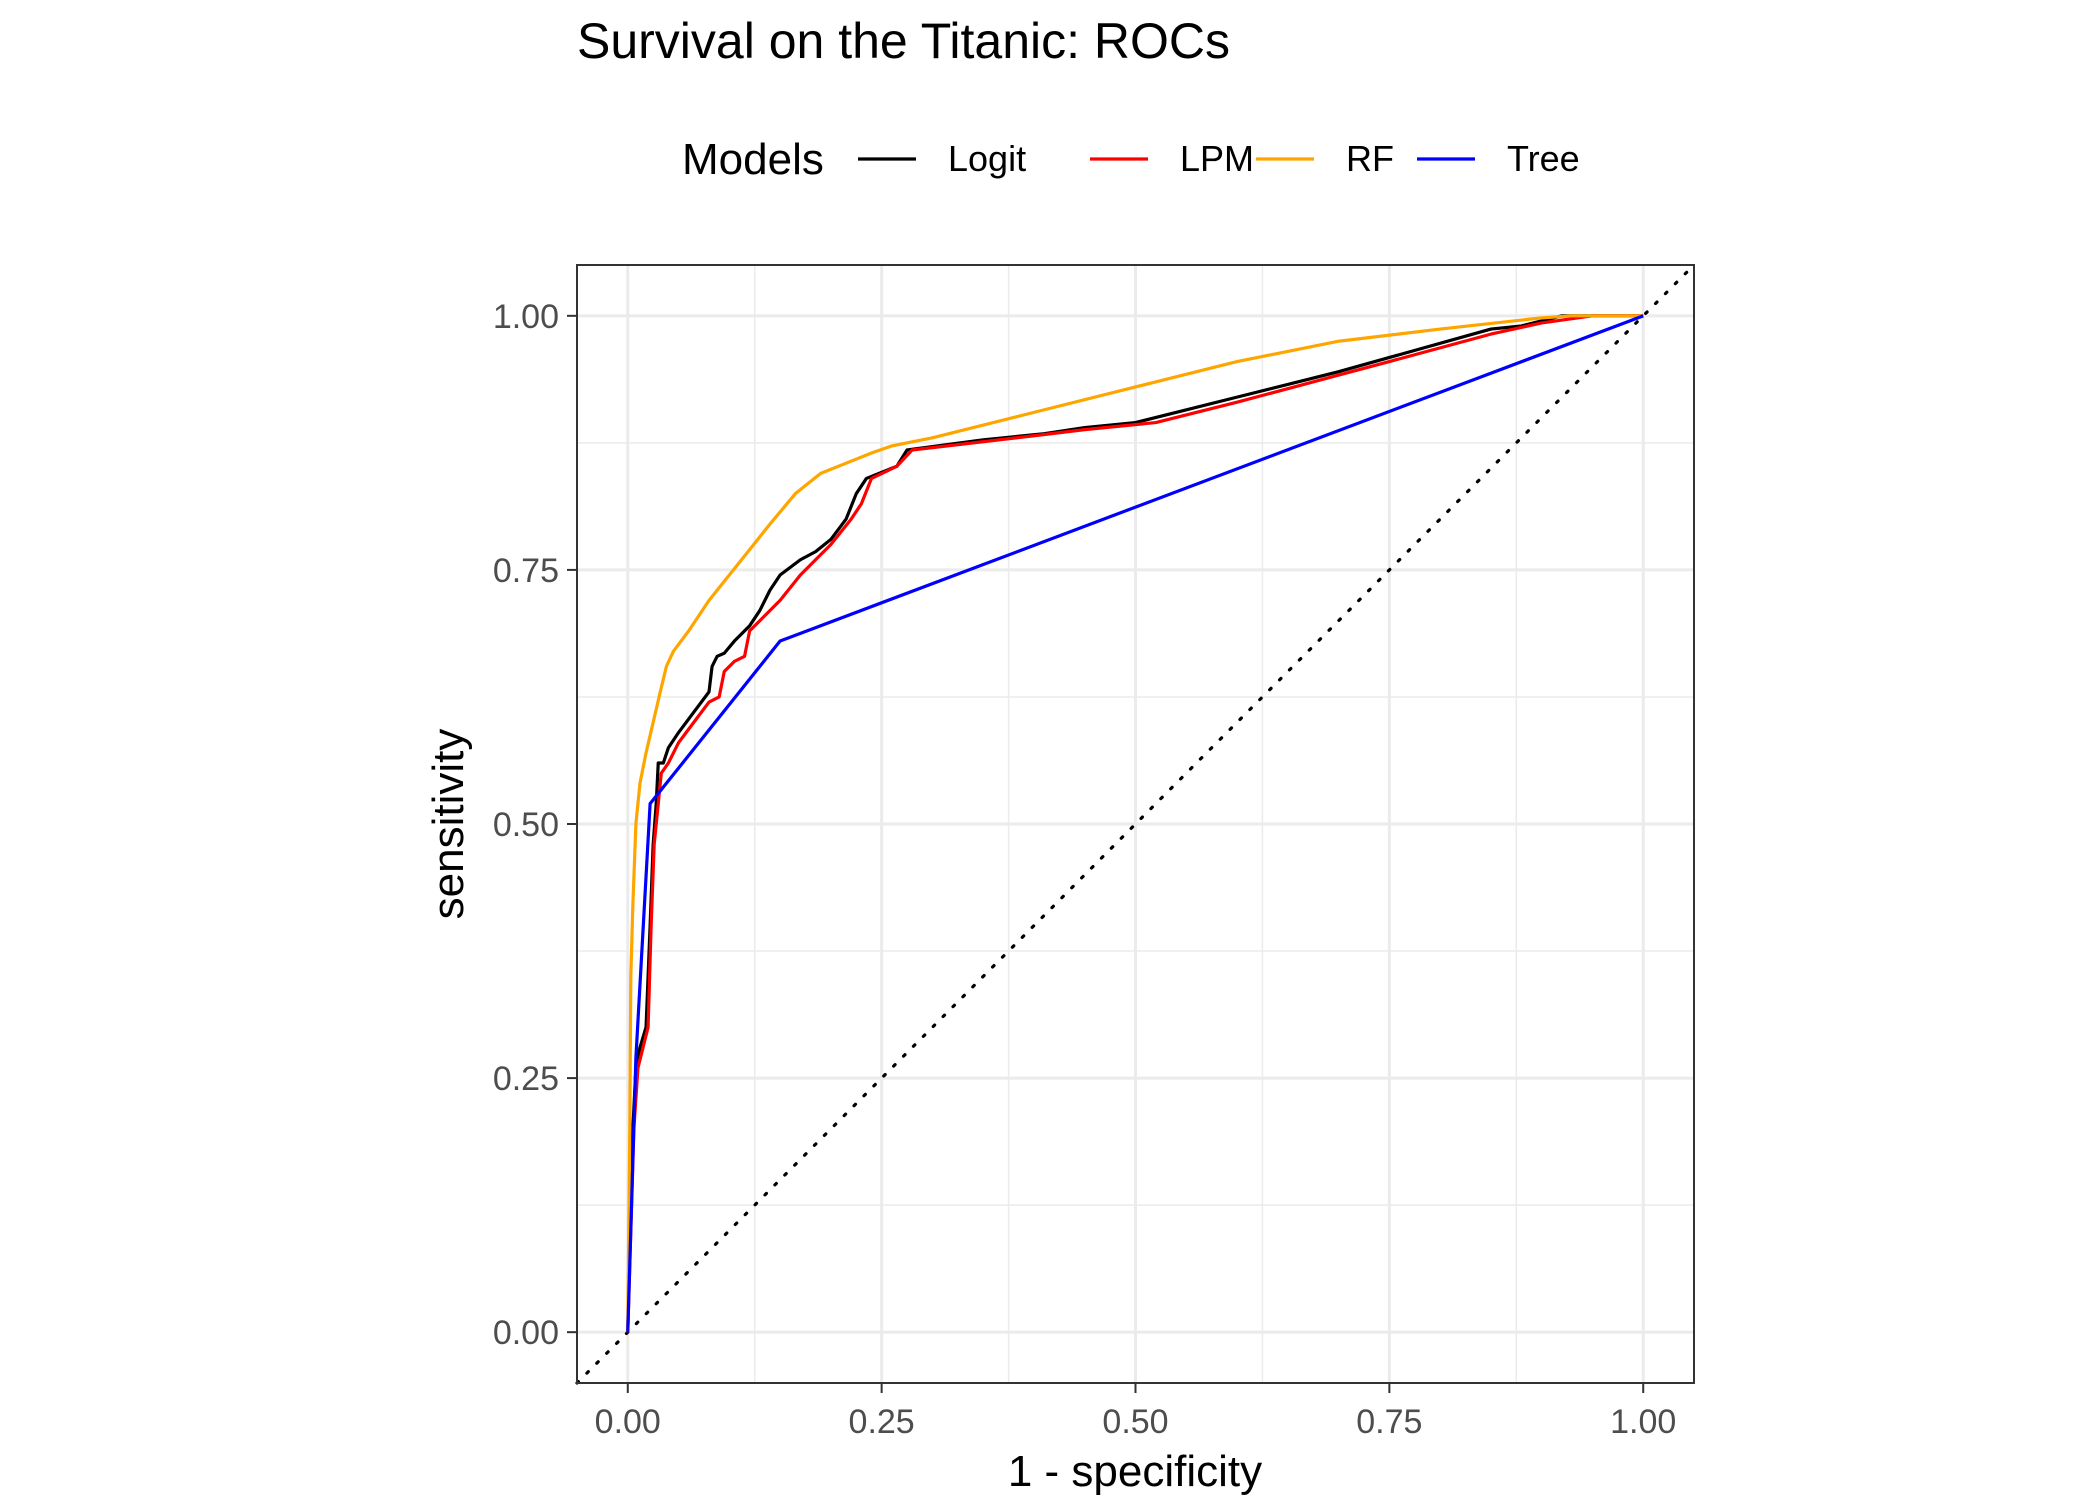  I want to click on x-tick-label-2: 0.50, so click(1135, 1422).